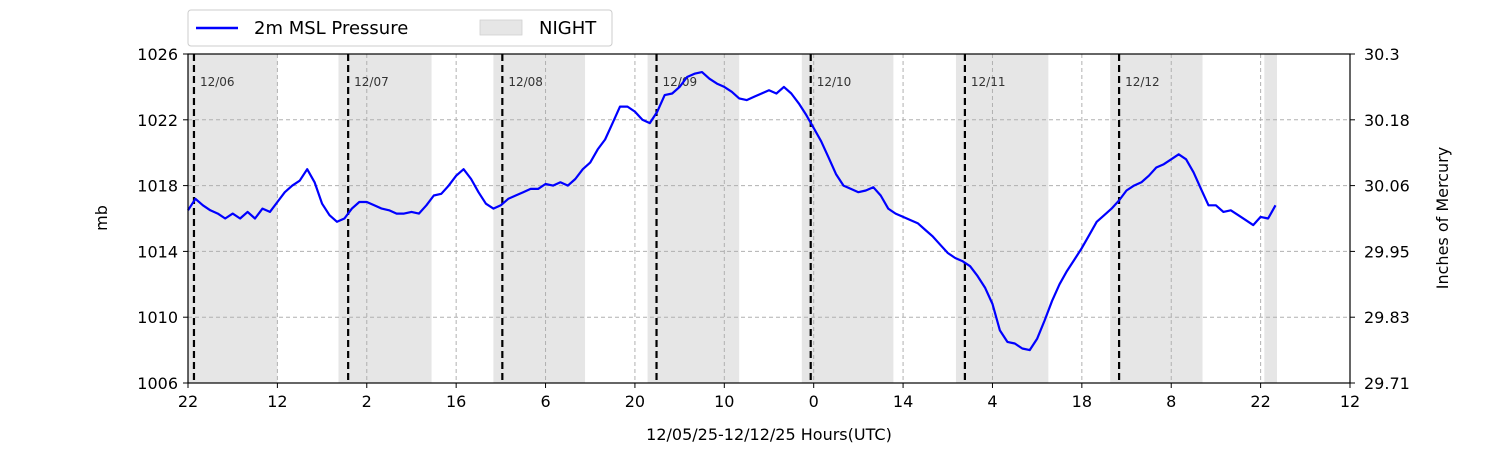 The height and width of the screenshot is (450, 1500). What do you see at coordinates (157, 186) in the screenshot?
I see `y-tick-label: 1018` at bounding box center [157, 186].